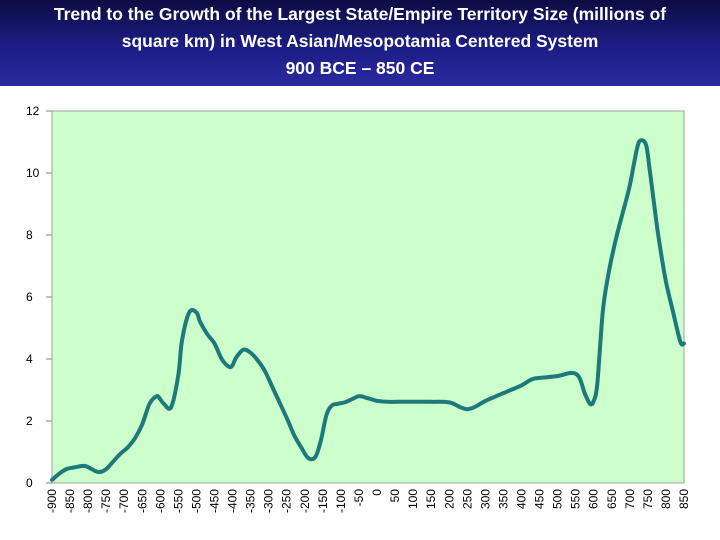 This screenshot has width=720, height=540. Describe the element at coordinates (540, 499) in the screenshot. I see `x-tick-label: 450` at that location.